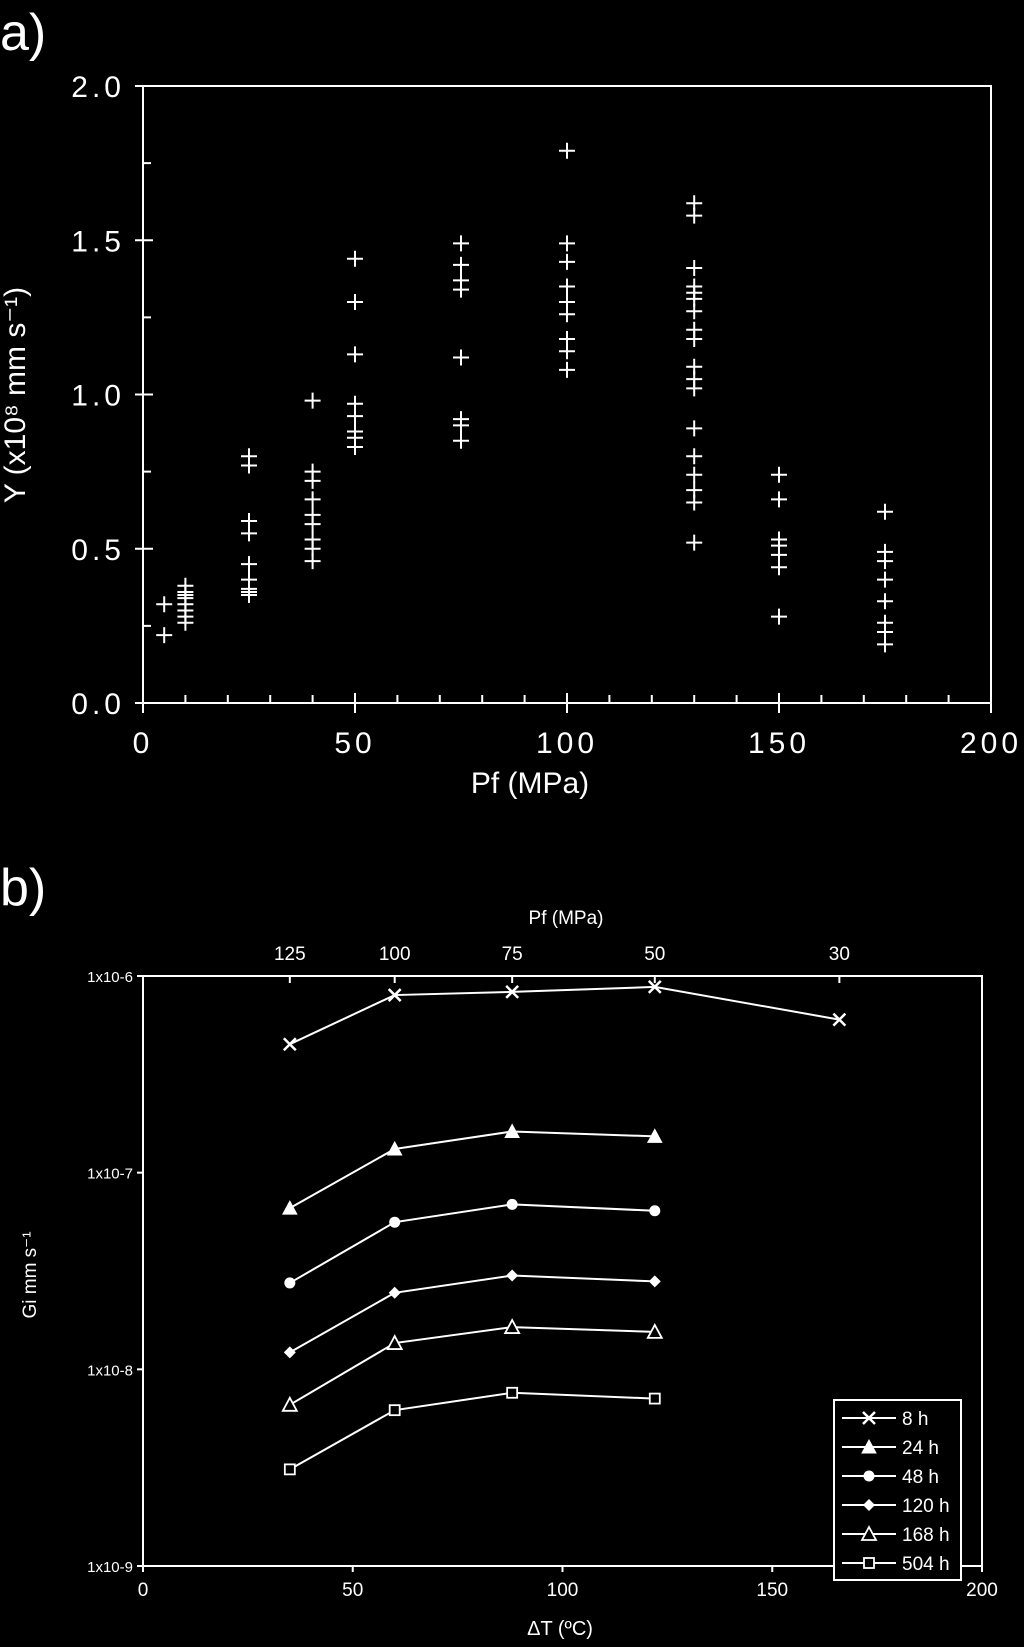 This screenshot has height=1647, width=1024. I want to click on panel-b-x-tick-label: 200, so click(982, 1590).